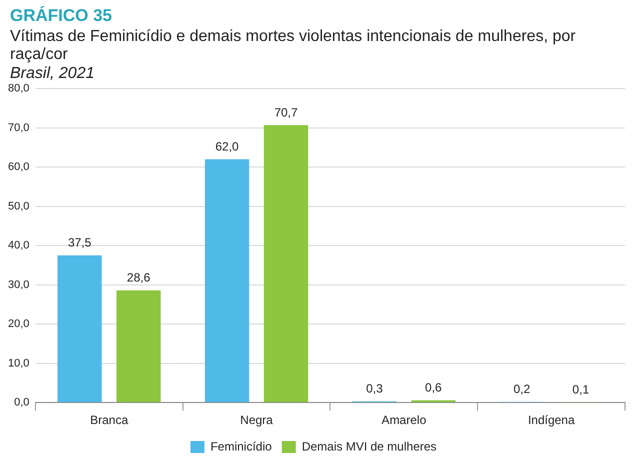 The image size is (639, 463). What do you see at coordinates (22, 402) in the screenshot?
I see `y-tick-label: 0,0` at bounding box center [22, 402].